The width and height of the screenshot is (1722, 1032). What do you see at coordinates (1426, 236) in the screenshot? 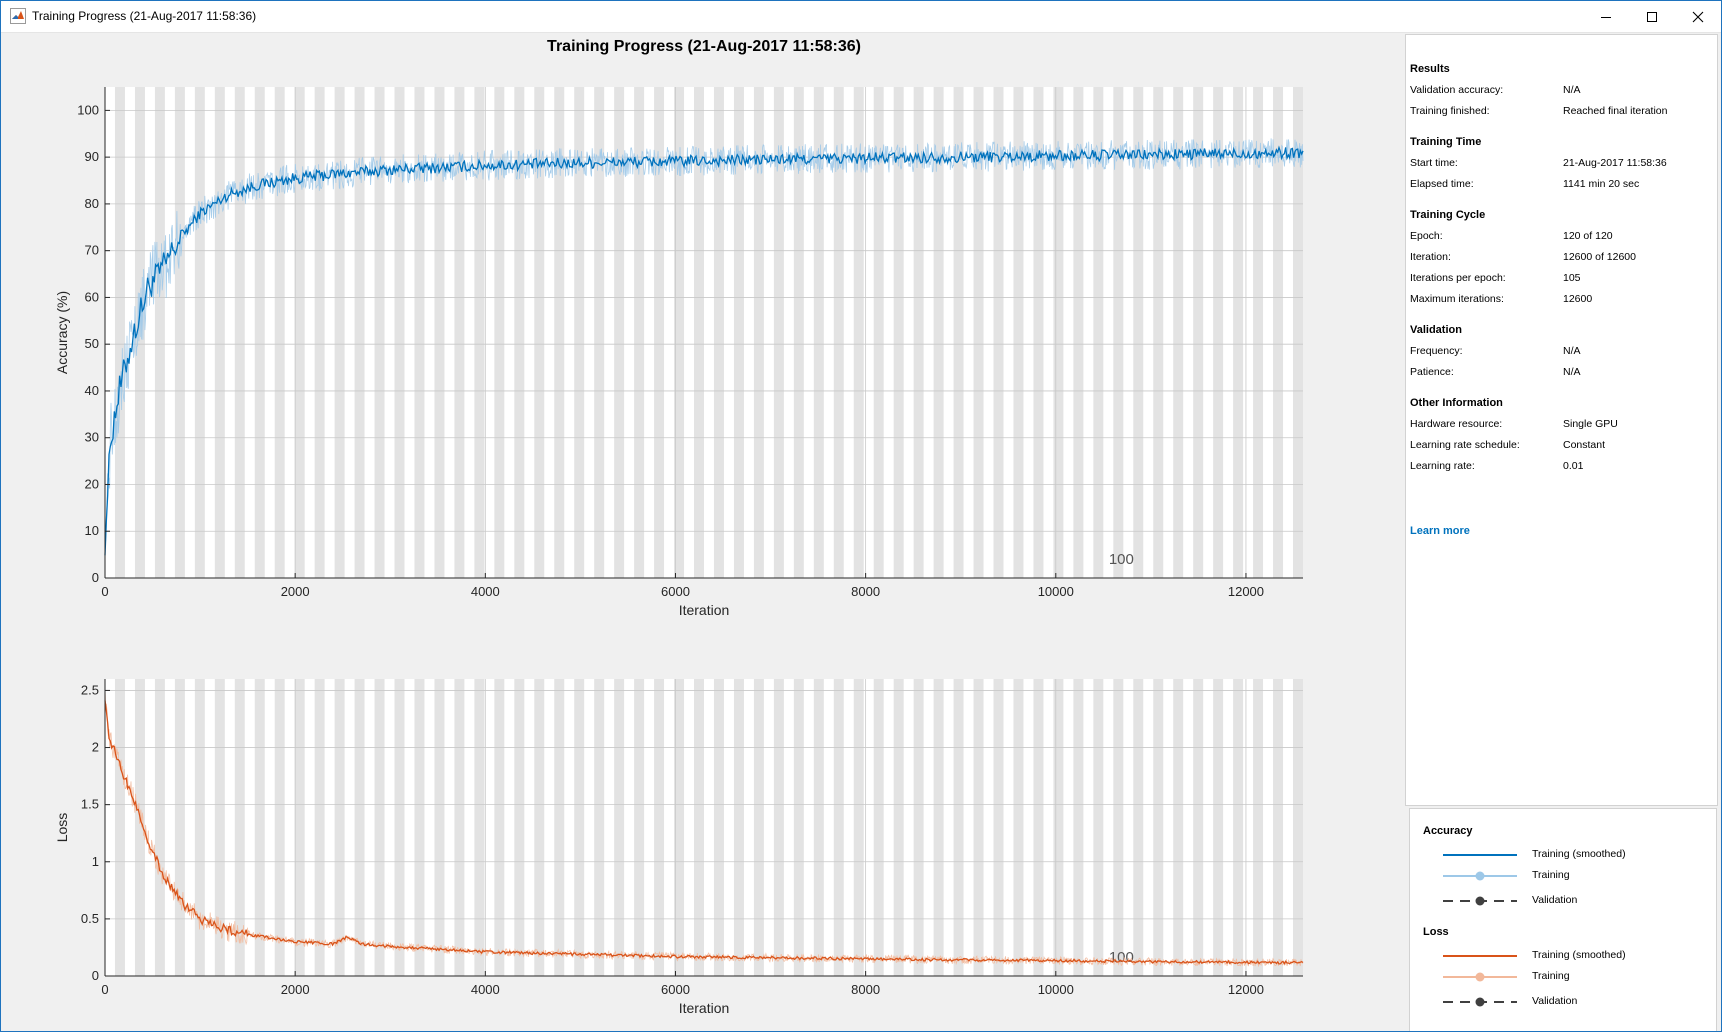
I see `info-row-label: Epoch:` at bounding box center [1426, 236].